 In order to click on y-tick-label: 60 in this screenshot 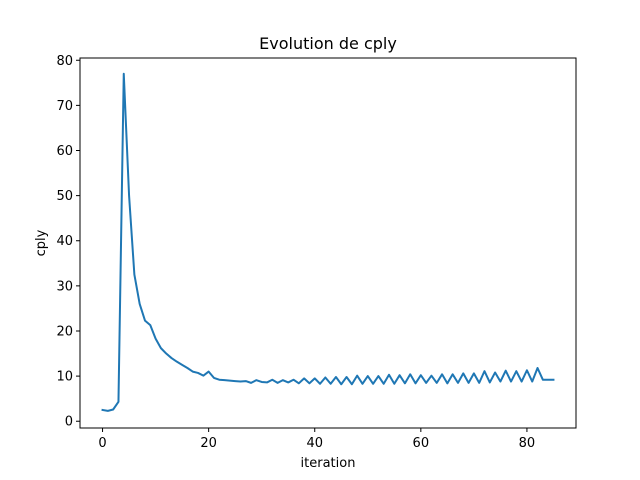, I will do `click(64, 151)`.